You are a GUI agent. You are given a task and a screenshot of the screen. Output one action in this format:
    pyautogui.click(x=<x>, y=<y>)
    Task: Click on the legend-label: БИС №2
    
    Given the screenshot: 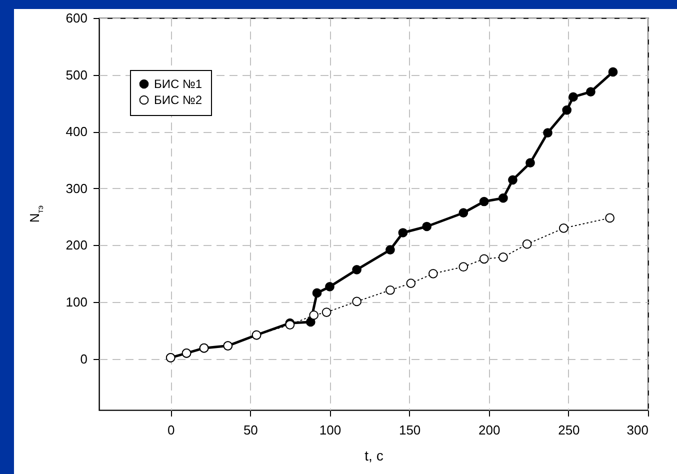 What is the action you would take?
    pyautogui.click(x=178, y=100)
    